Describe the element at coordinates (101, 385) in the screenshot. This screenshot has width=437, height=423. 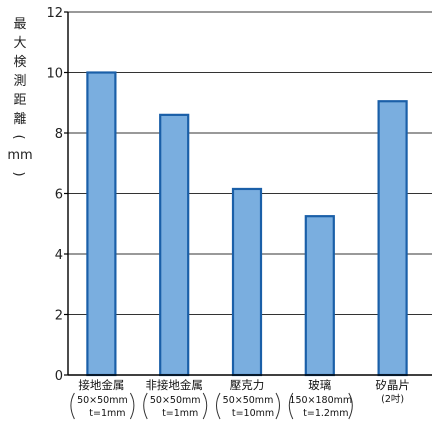
I see `x-category-label: 接地金属` at that location.